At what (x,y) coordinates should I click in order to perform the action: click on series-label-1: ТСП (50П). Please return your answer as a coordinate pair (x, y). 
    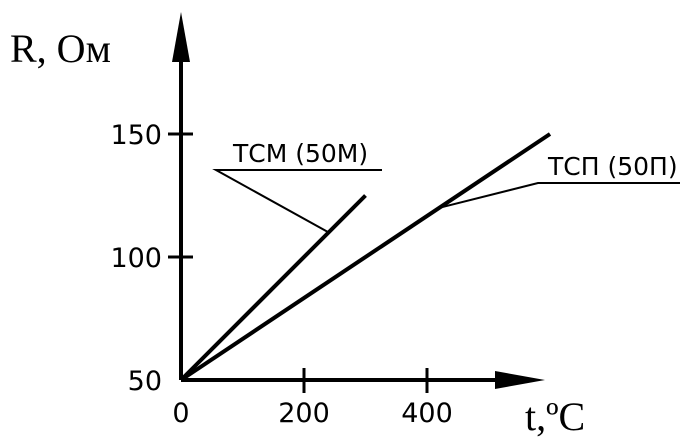
    Looking at the image, I should click on (612, 166).